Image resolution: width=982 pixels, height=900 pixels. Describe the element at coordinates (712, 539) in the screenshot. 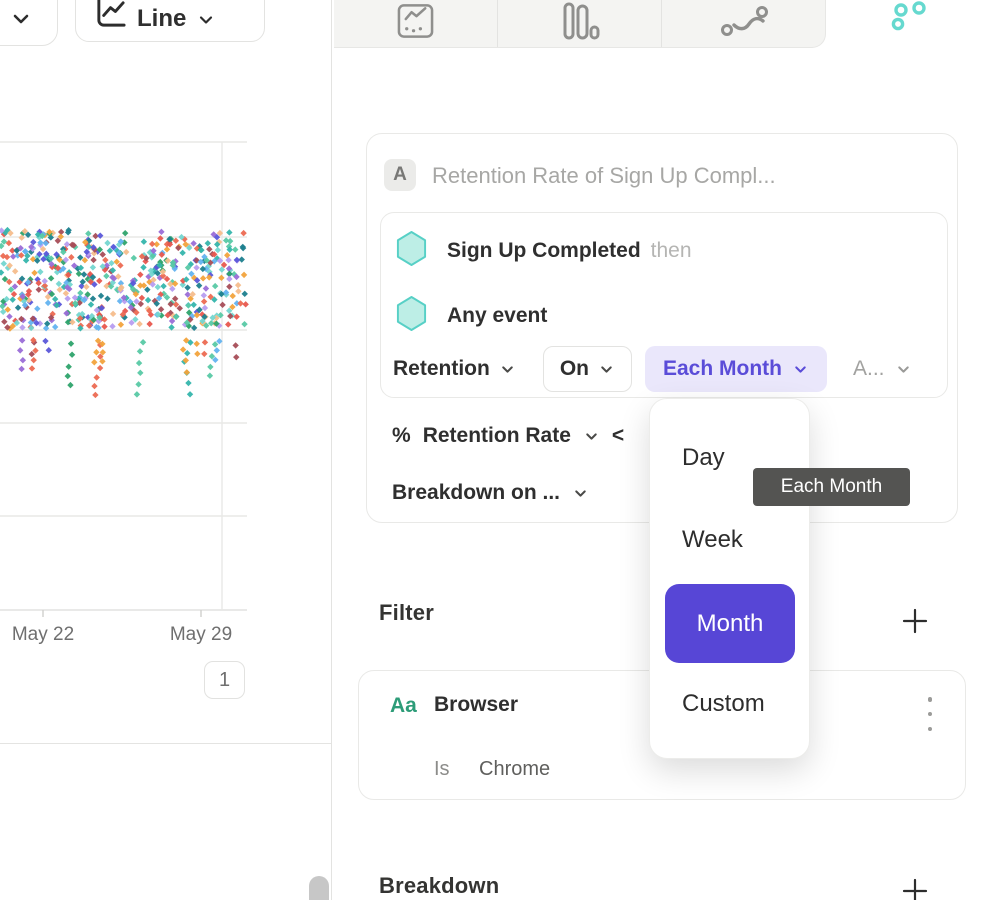

I see `menu-item-week: Week` at that location.